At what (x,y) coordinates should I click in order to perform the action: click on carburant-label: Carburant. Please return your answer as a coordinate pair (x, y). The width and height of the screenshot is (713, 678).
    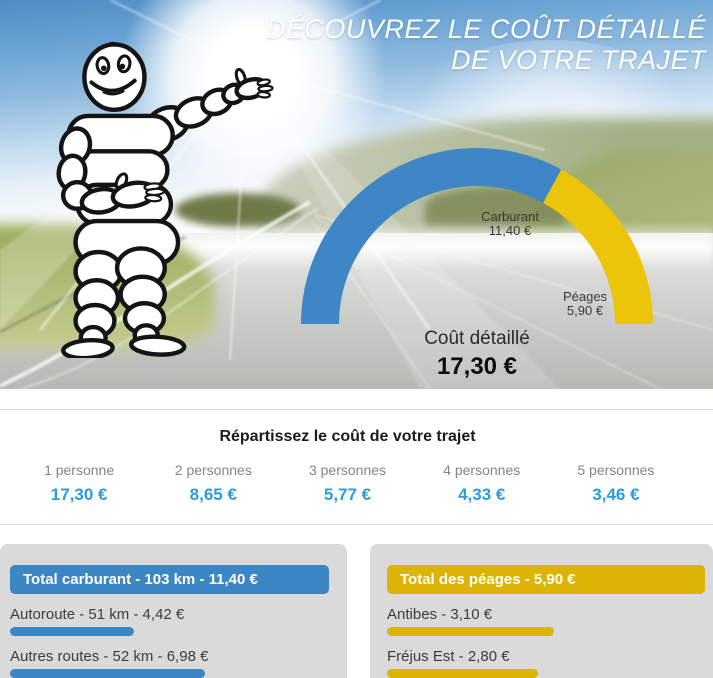
    Looking at the image, I should click on (510, 216).